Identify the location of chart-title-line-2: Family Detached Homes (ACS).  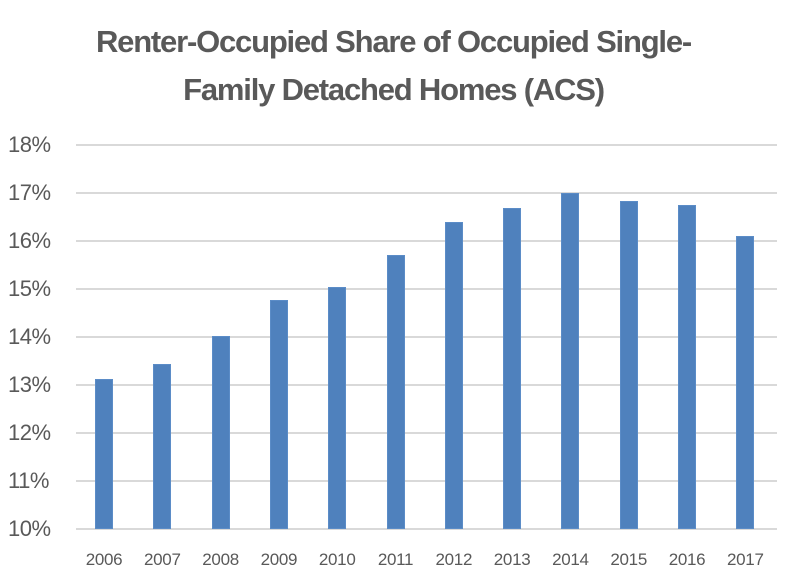
(394, 89).